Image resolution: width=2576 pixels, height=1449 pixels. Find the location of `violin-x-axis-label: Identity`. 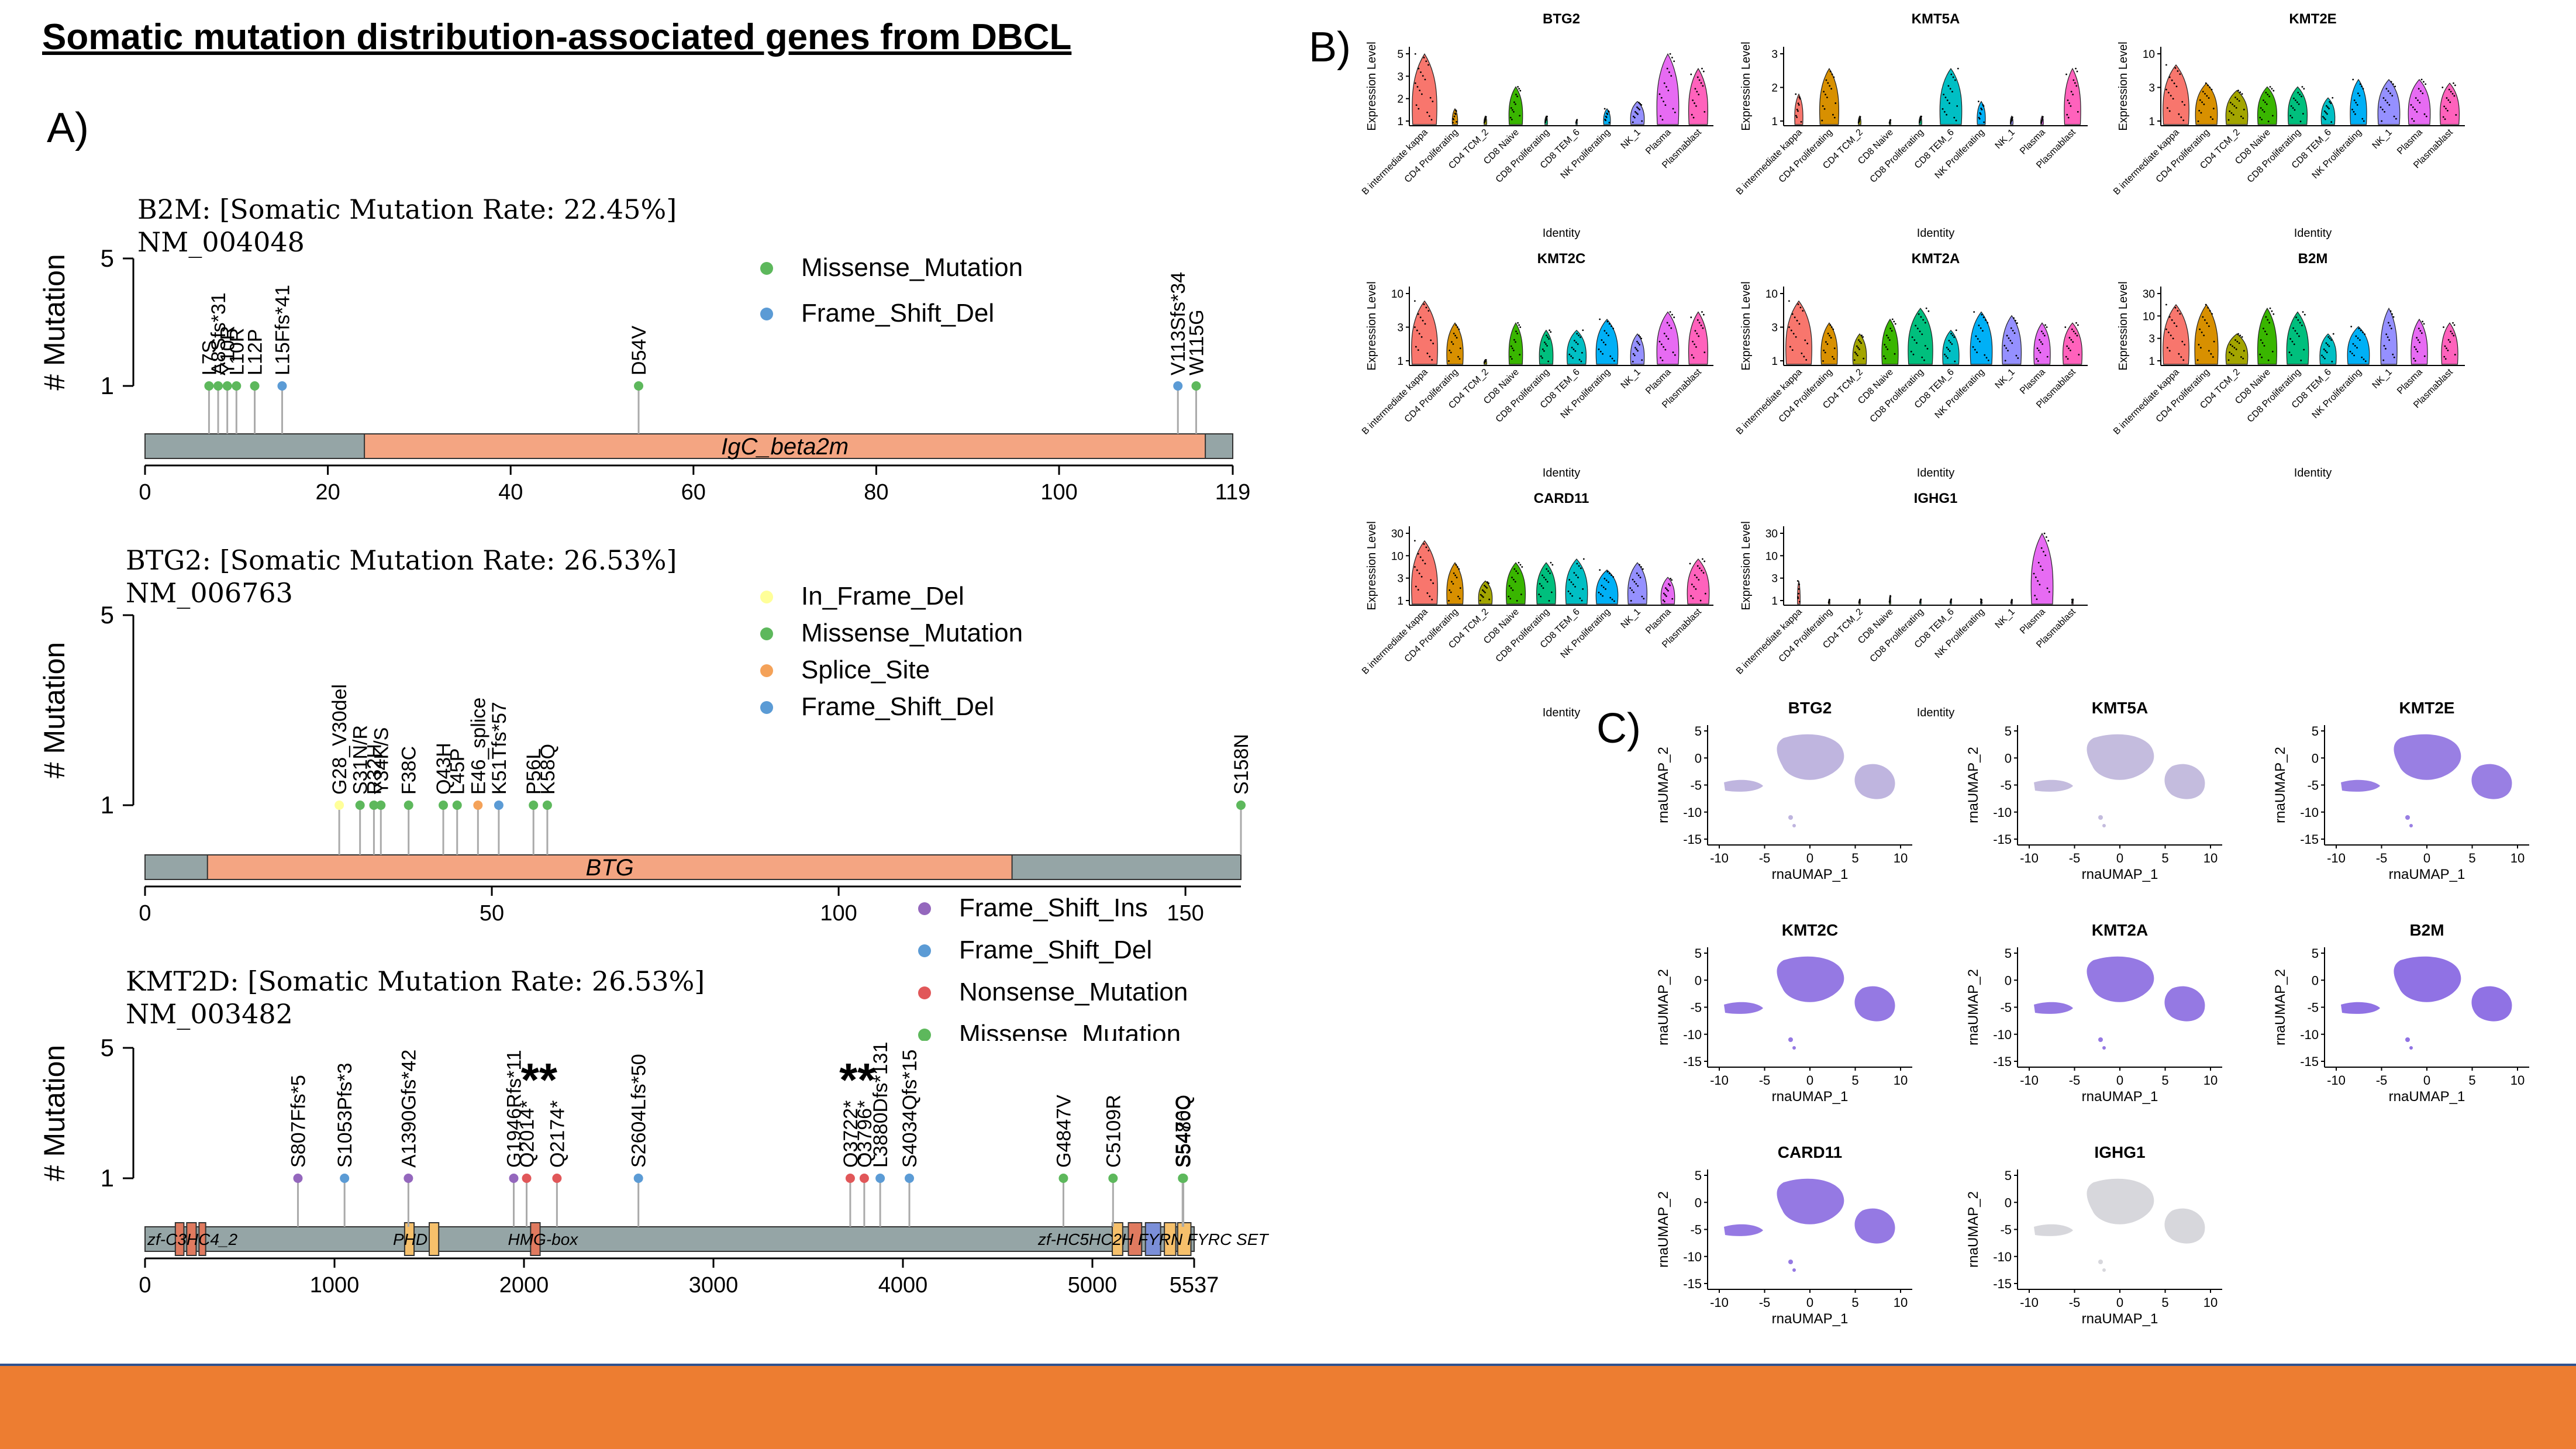

violin-x-axis-label: Identity is located at coordinates (1562, 473).